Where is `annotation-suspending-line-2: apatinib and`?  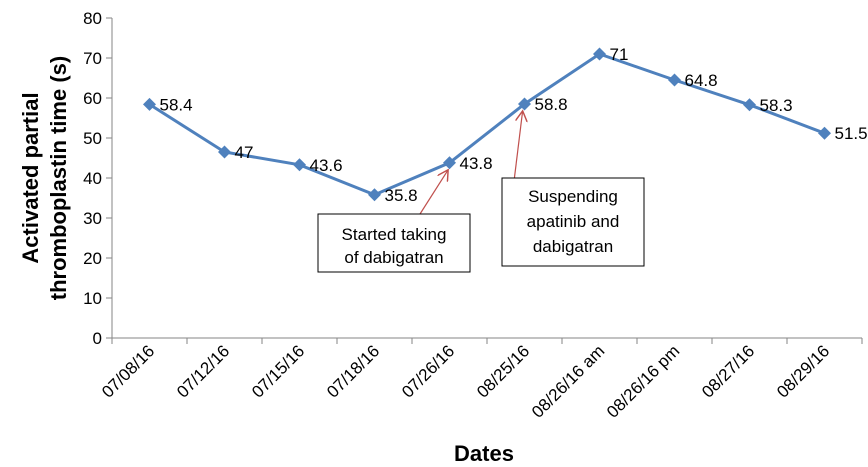
annotation-suspending-line-2: apatinib and is located at coordinates (573, 221).